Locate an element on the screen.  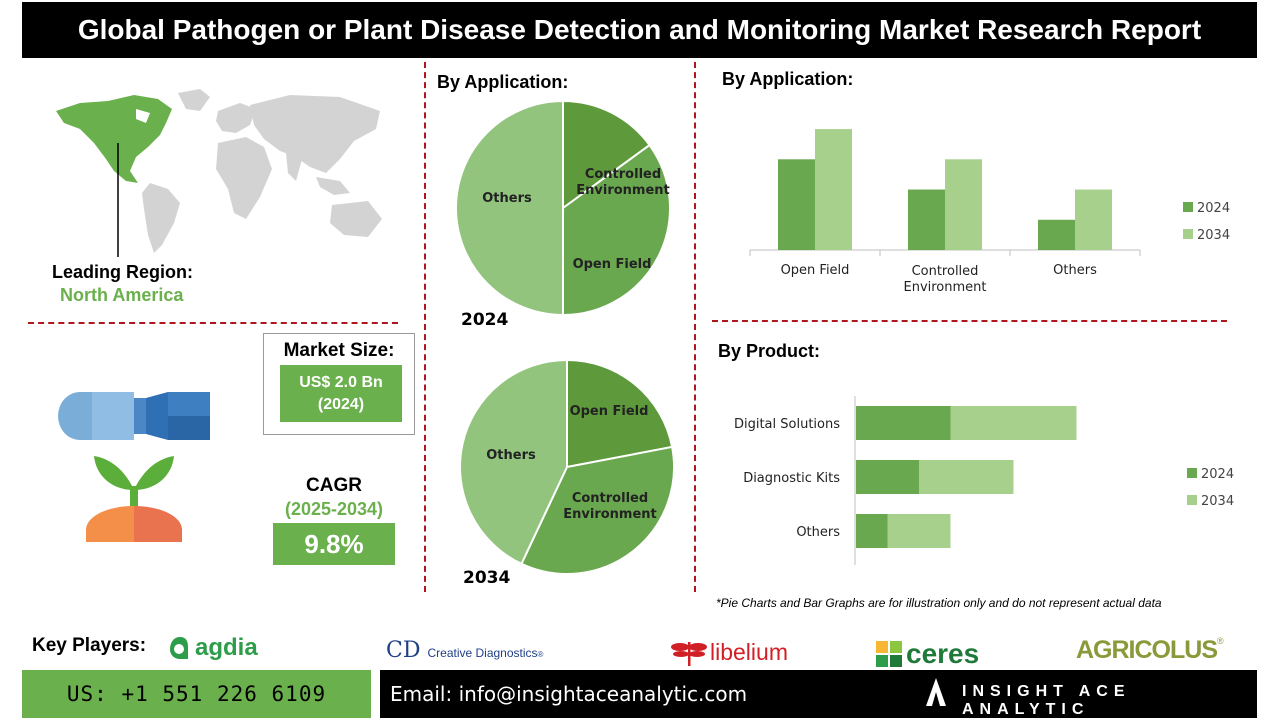
email-contact: Email: info@insightaceanalytic.com is located at coordinates (569, 694).